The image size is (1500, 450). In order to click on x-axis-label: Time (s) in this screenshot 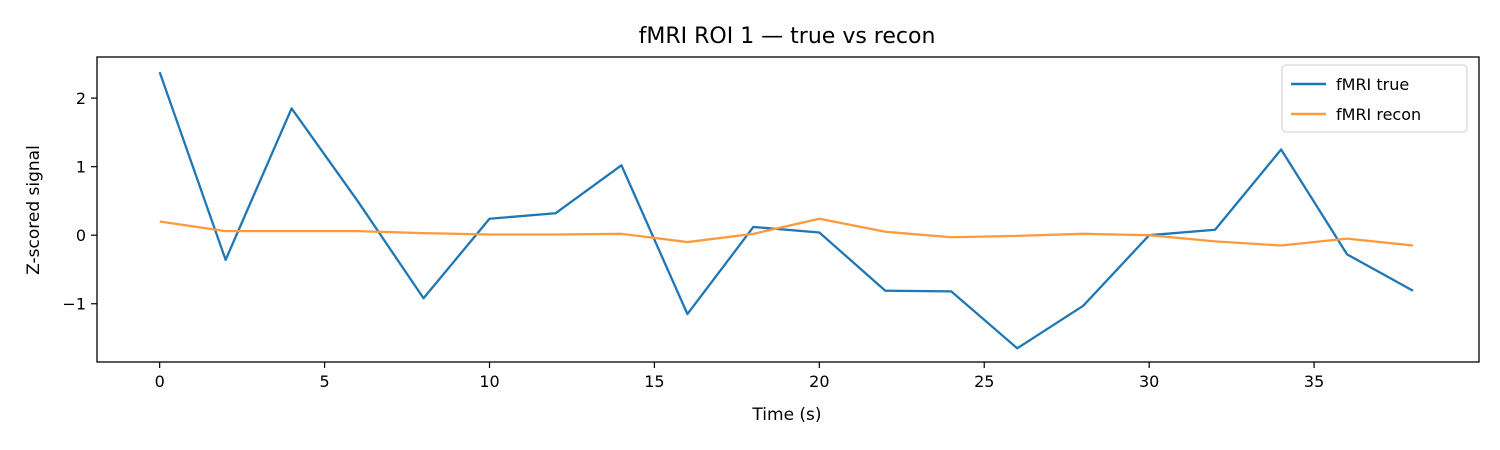, I will do `click(786, 415)`.